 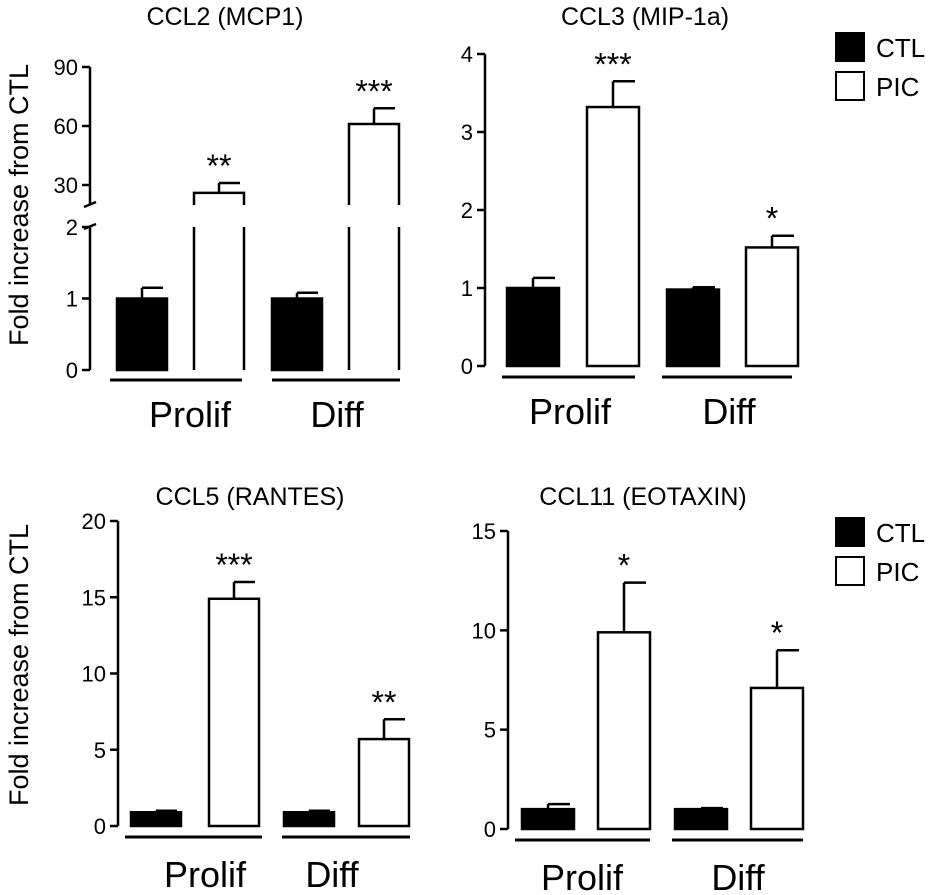 What do you see at coordinates (19, 665) in the screenshot?
I see `y-axis-label-bottom: Fold increase from CTL` at bounding box center [19, 665].